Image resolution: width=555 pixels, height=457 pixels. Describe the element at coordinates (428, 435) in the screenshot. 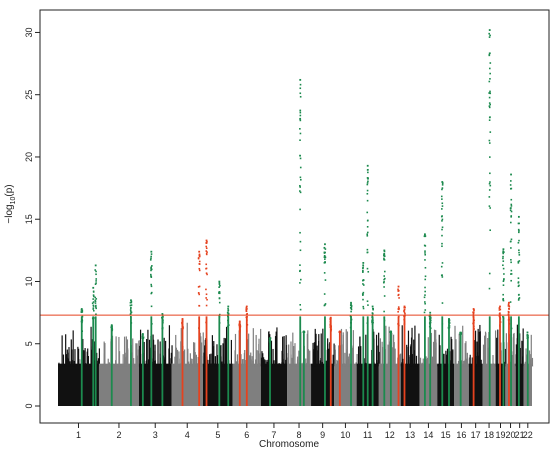

I see `x-tick-label: 14` at that location.